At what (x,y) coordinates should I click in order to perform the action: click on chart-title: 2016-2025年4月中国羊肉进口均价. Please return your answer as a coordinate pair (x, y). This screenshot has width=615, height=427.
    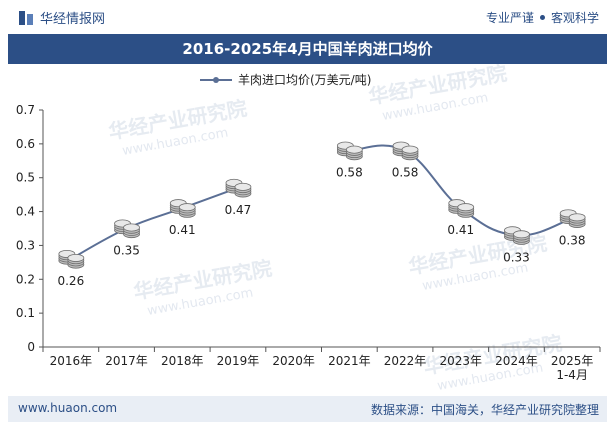
    Looking at the image, I should click on (307, 49).